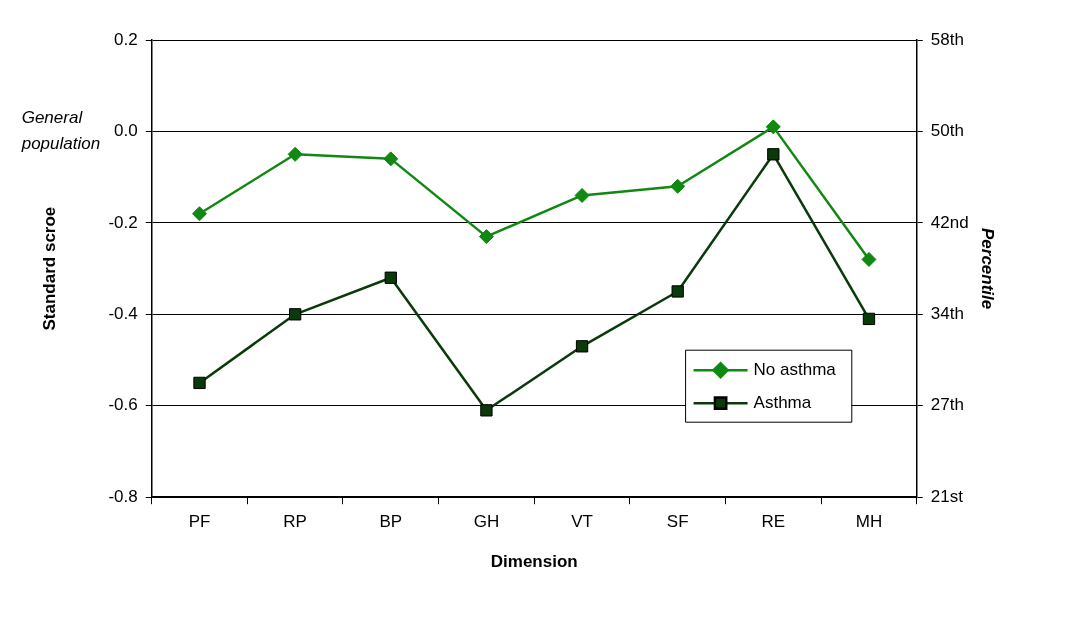 Image resolution: width=1077 pixels, height=617 pixels. I want to click on category-label: 27th, so click(947, 405).